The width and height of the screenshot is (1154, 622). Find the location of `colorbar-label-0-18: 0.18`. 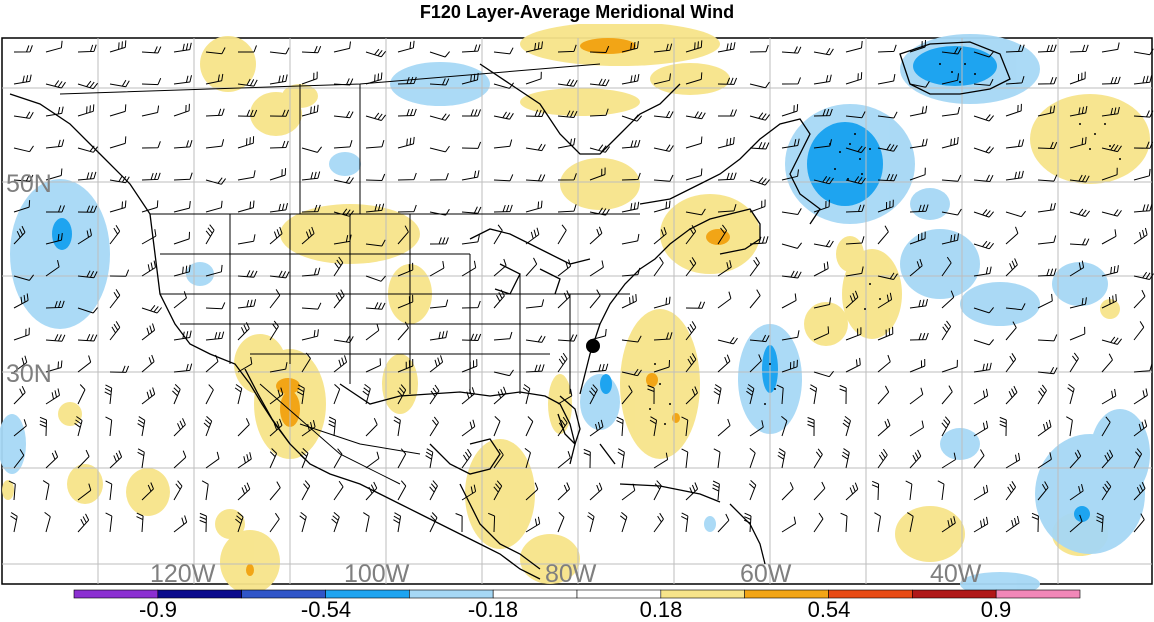

colorbar-label-0-18: 0.18 is located at coordinates (661, 609).